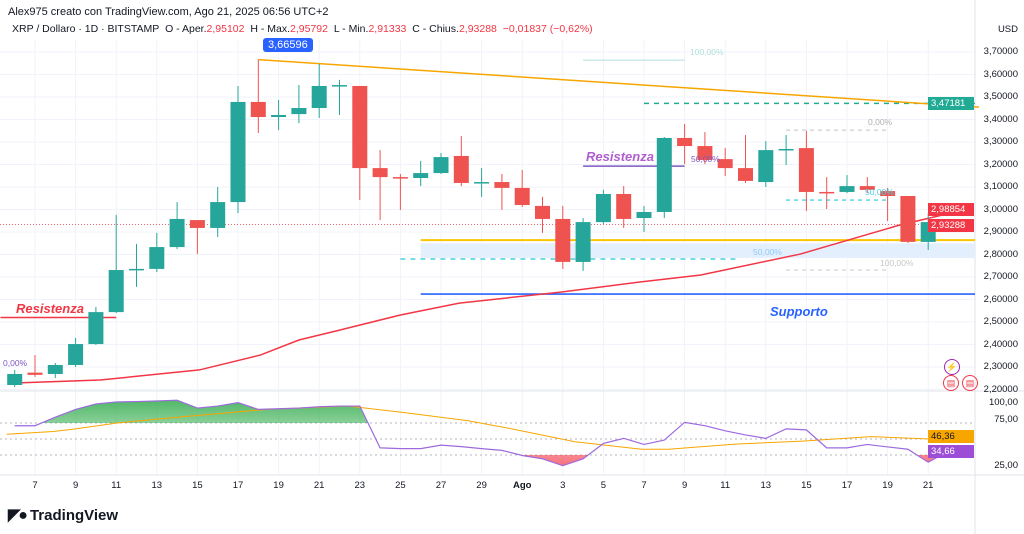  Describe the element at coordinates (952, 367) in the screenshot. I see `lightning-icon: ⚡` at that location.